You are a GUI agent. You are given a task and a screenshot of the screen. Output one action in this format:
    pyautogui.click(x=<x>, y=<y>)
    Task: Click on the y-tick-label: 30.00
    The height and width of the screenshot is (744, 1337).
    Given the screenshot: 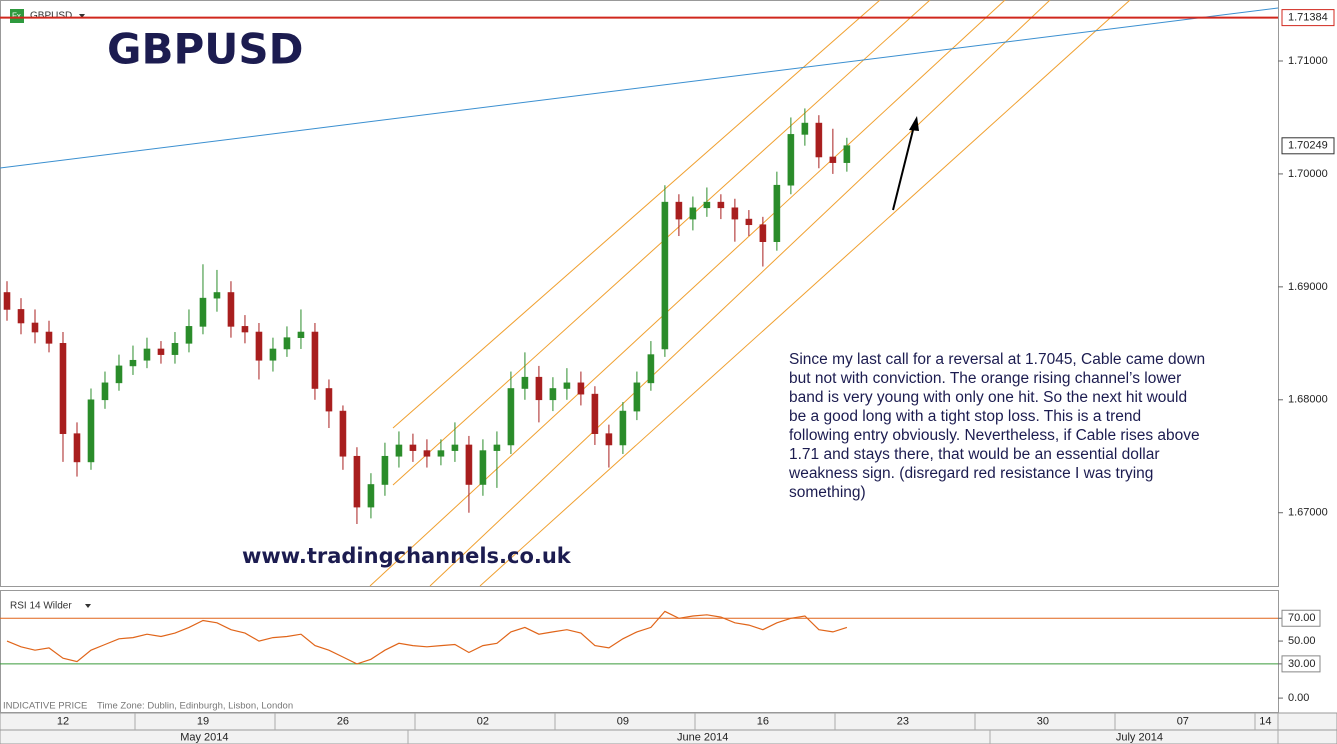 What is the action you would take?
    pyautogui.click(x=1302, y=664)
    